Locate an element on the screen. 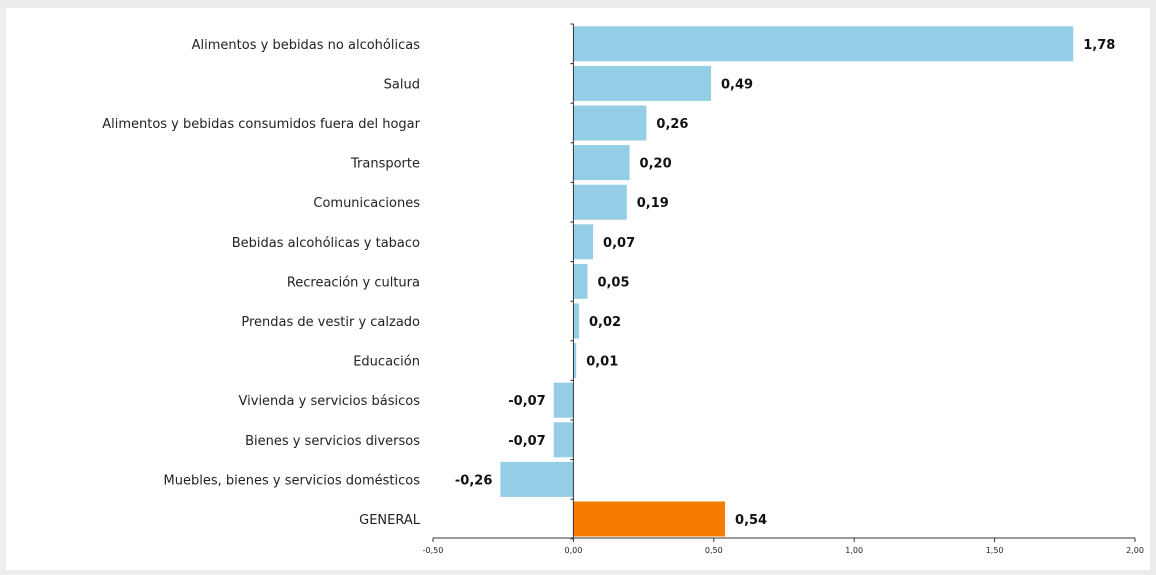  value-label: 0,02 is located at coordinates (605, 322).